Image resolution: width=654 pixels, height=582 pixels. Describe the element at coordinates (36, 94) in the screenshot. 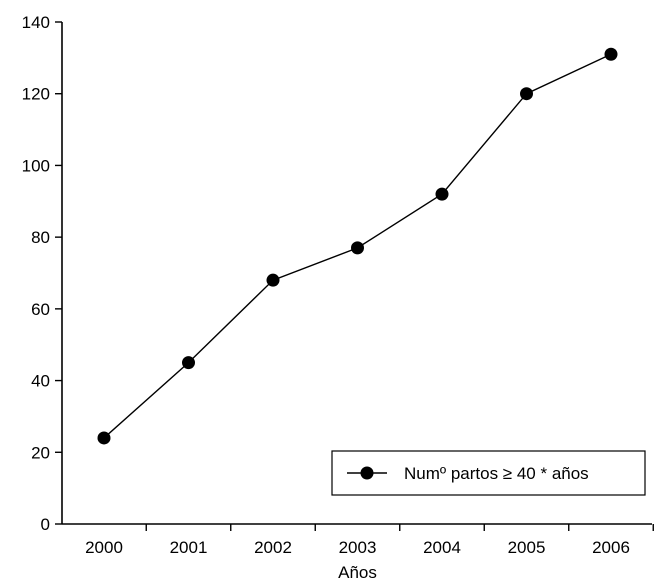

I see `y-tick-label: 120` at that location.